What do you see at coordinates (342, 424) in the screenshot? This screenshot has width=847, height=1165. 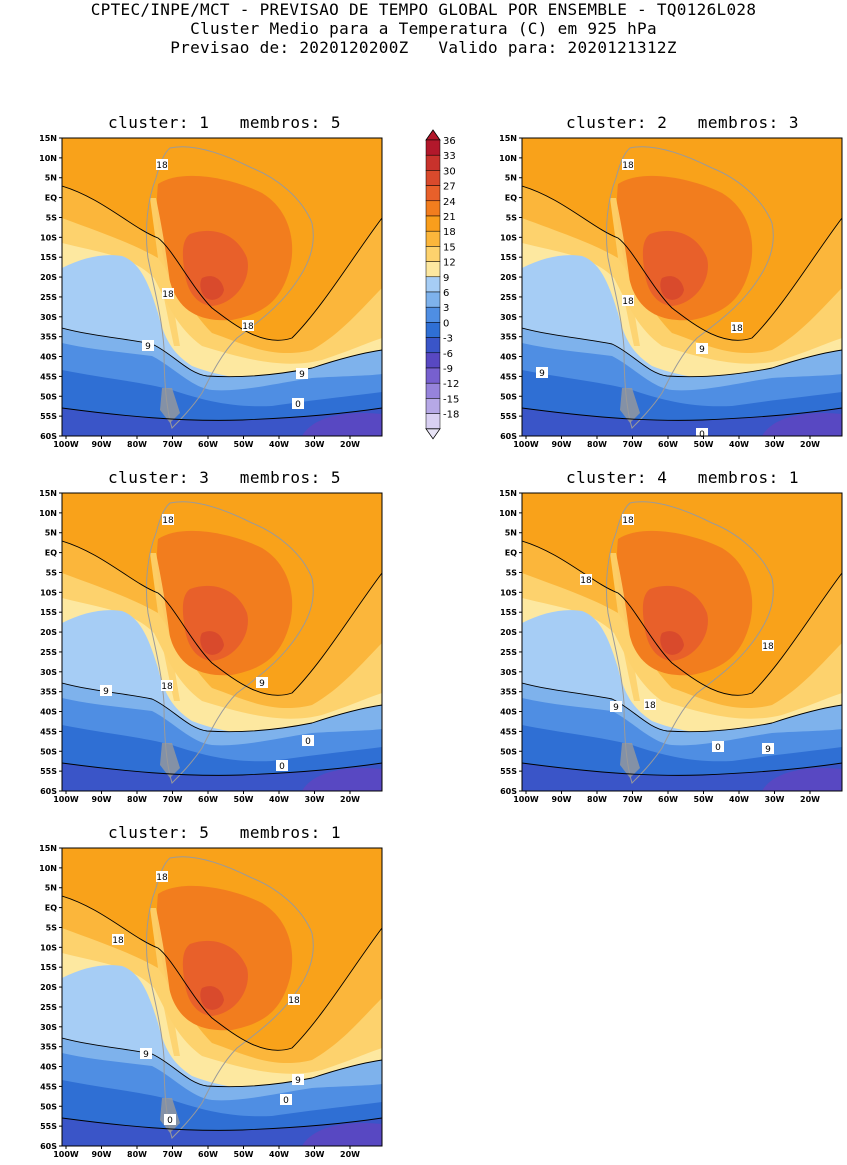 I see `band-minus6-minus3` at bounding box center [342, 424].